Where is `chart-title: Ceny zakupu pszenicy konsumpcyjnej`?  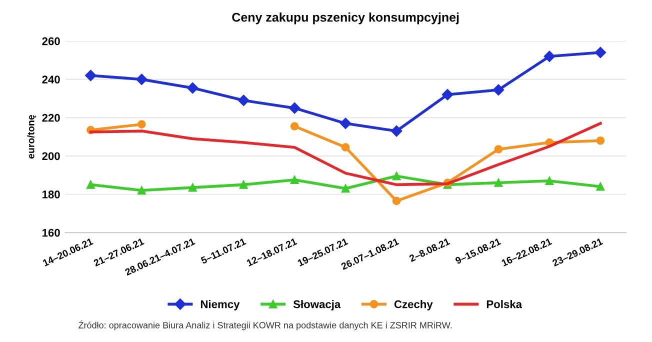 chart-title: Ceny zakupu pszenicy konsumpcyjnej is located at coordinates (345, 18).